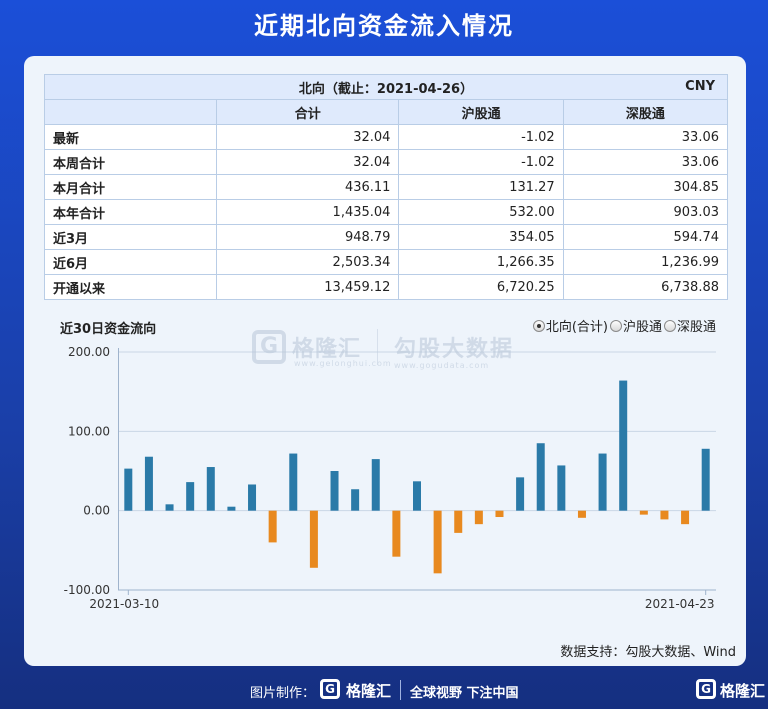  What do you see at coordinates (108, 329) in the screenshot?
I see `chart-title: 近30日资金流向` at bounding box center [108, 329].